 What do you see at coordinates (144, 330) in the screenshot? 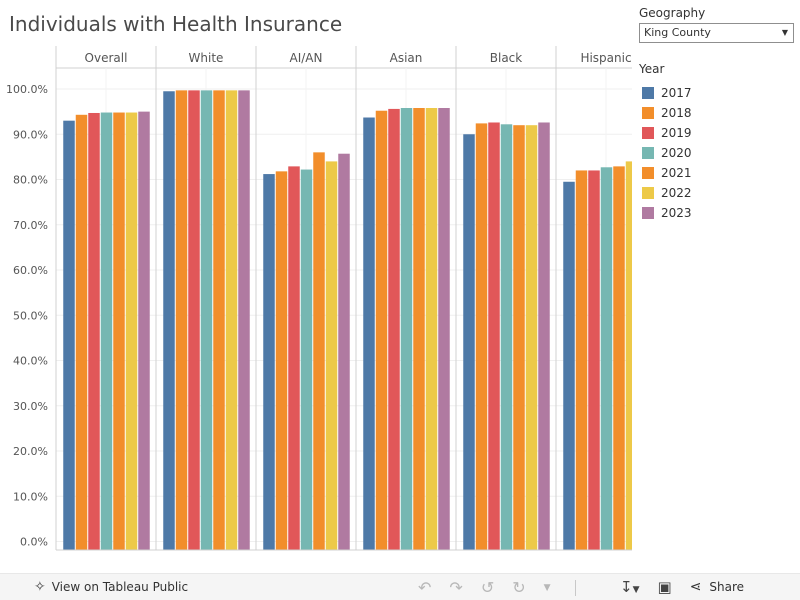
I see `bar-overall-2023` at bounding box center [144, 330].